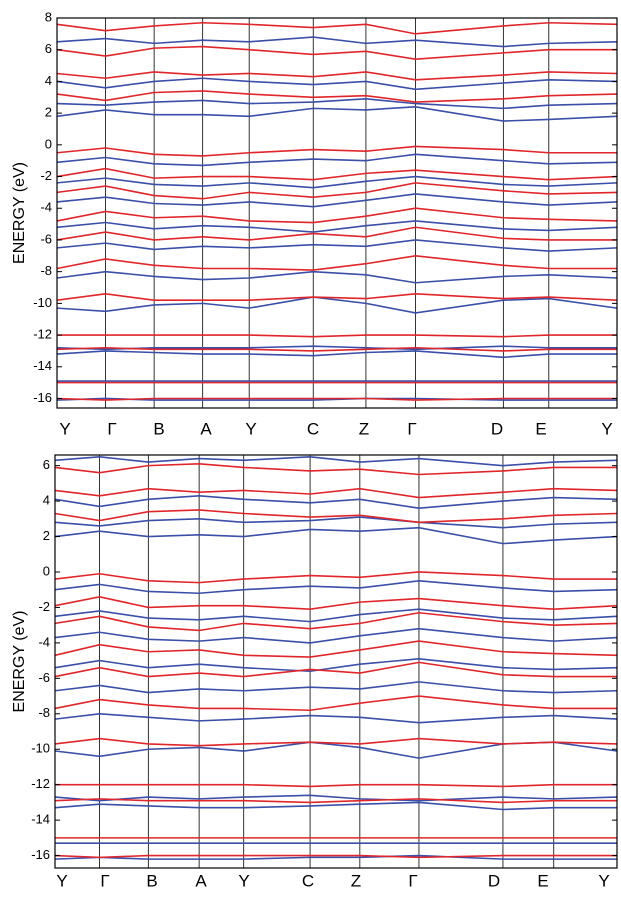 The height and width of the screenshot is (898, 621). I want to click on y-tick-label: 8, so click(48, 16).